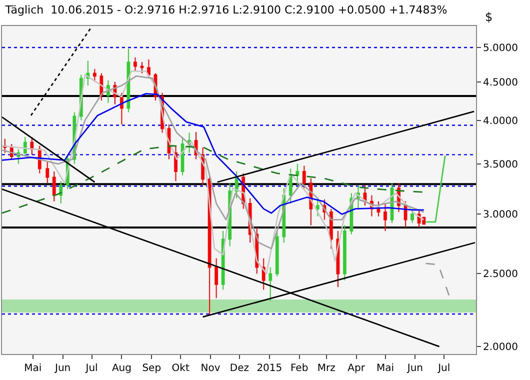  Describe the element at coordinates (500, 164) in the screenshot. I see `y-tick-label: 3.5000` at that location.